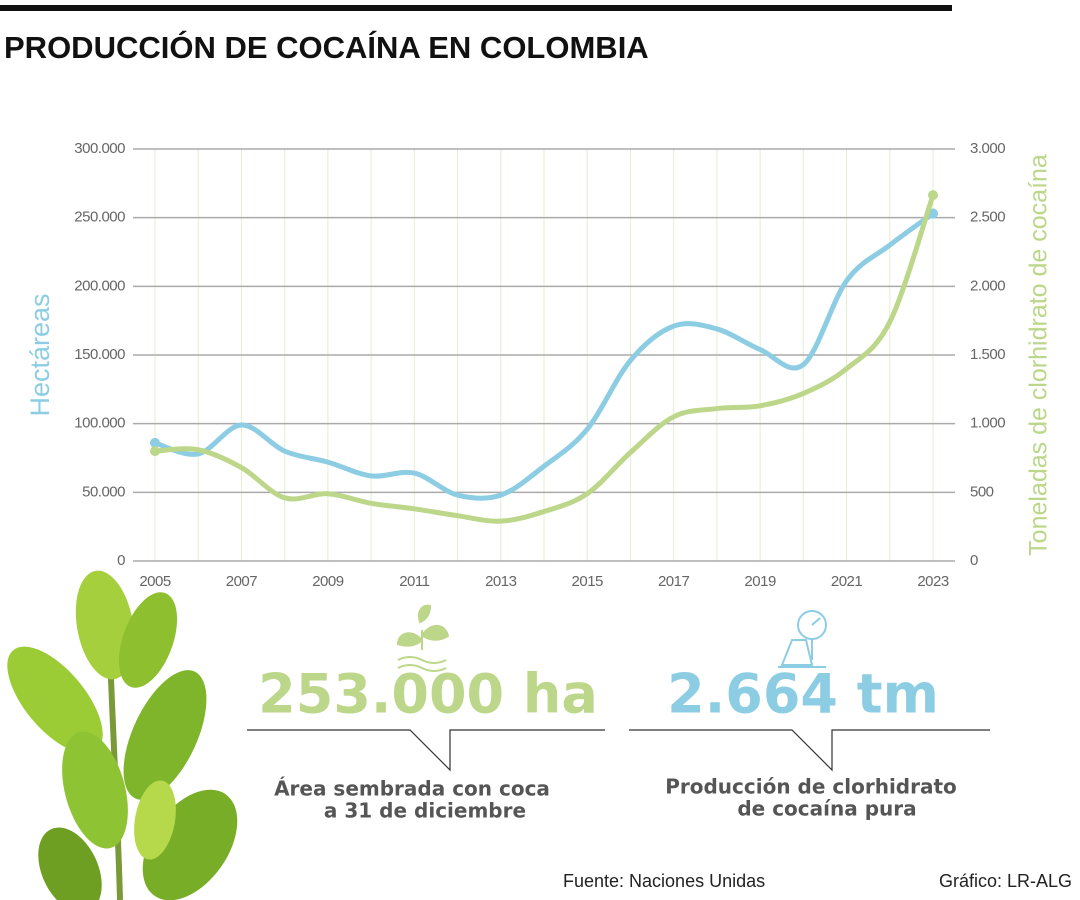 This screenshot has width=1080, height=900. I want to click on y2-tick-label: 2.500, so click(987, 217).